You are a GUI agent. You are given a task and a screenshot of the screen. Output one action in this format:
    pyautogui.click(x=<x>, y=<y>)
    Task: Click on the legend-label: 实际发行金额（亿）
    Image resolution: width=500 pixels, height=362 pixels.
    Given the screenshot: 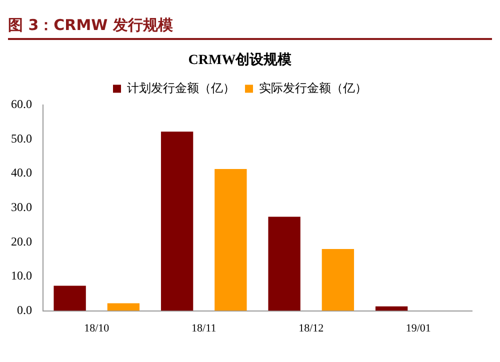 What is the action you would take?
    pyautogui.click(x=313, y=87)
    